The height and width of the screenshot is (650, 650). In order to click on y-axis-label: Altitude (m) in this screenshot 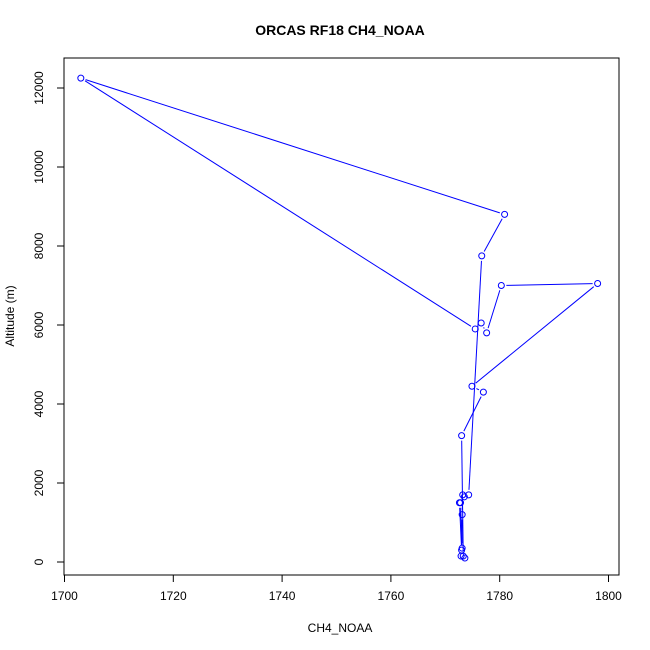, I will do `click(10, 315)`.